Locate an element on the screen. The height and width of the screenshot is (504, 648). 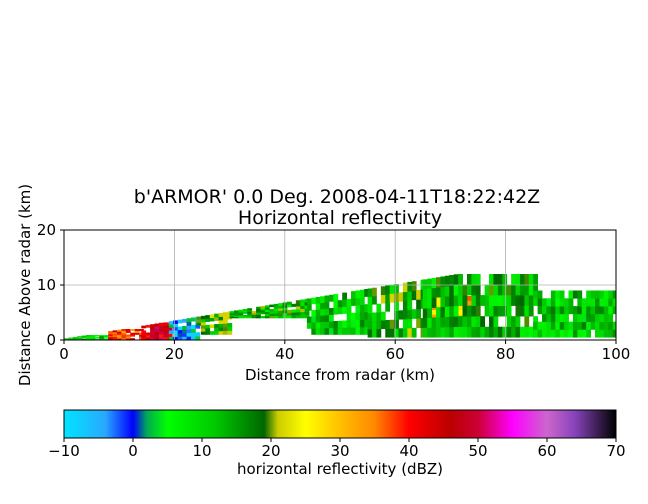
echo-region is located at coordinates (269, 308).